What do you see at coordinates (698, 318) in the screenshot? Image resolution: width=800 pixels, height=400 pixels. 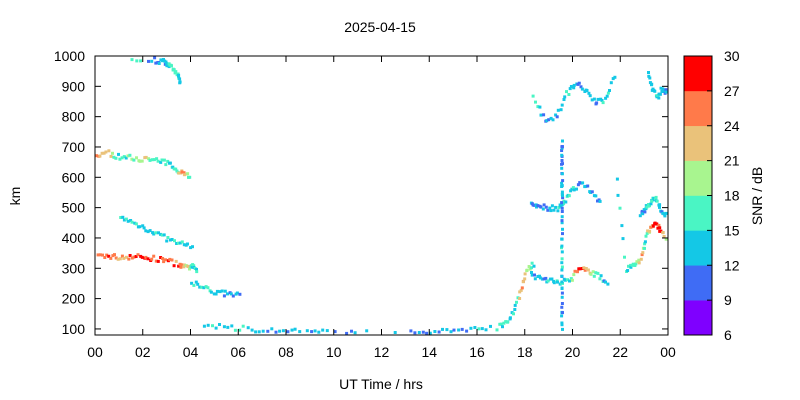 I see `colorbar-segment` at bounding box center [698, 318].